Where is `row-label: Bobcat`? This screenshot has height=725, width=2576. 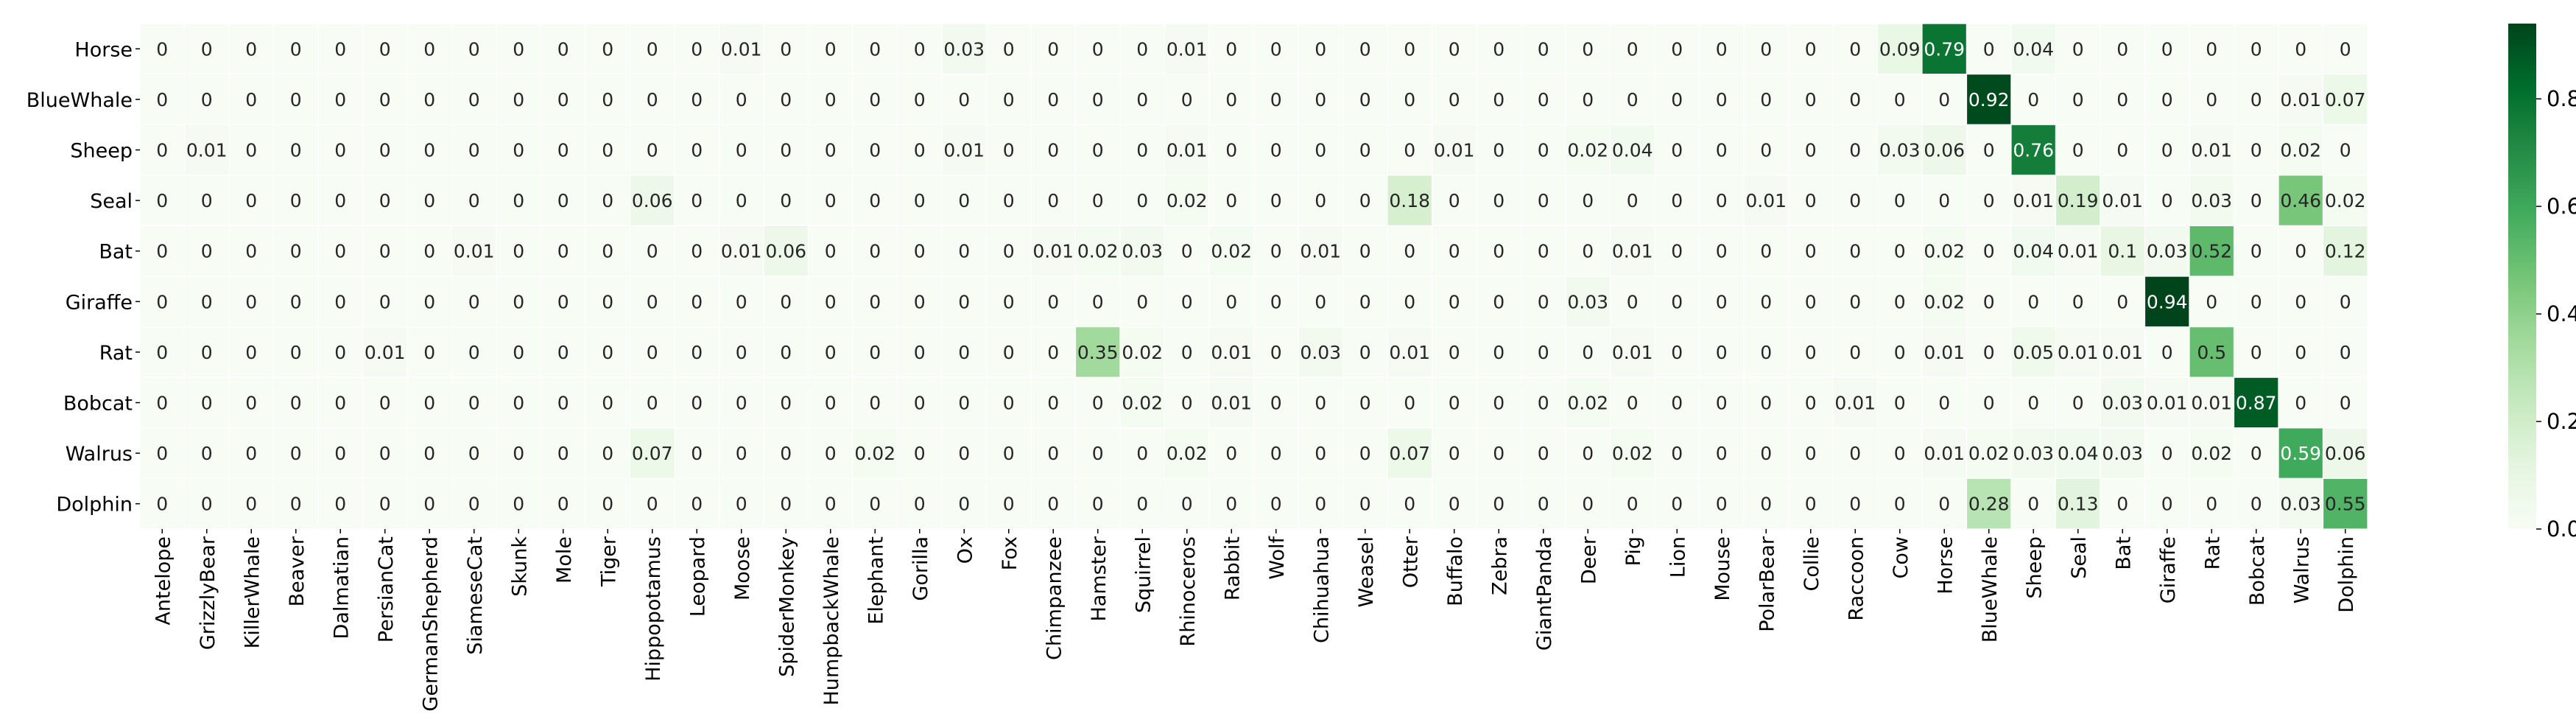 row-label: Bobcat is located at coordinates (98, 405).